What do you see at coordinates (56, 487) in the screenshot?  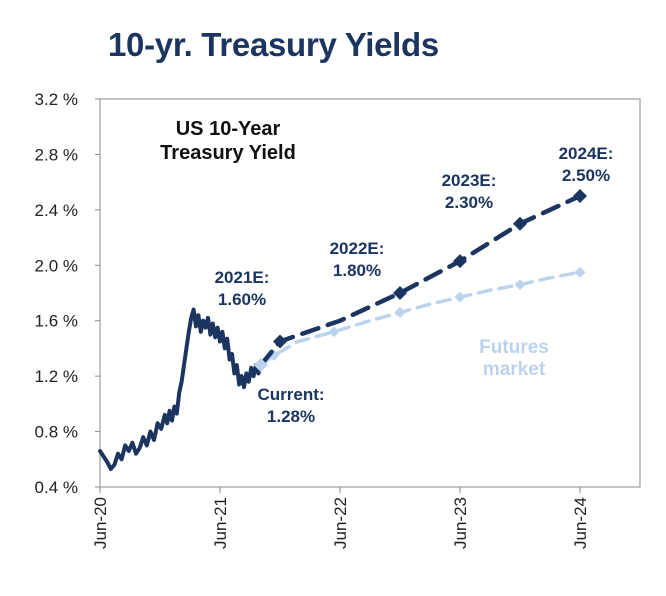 I see `y-tick-label: 0.4 %` at bounding box center [56, 487].